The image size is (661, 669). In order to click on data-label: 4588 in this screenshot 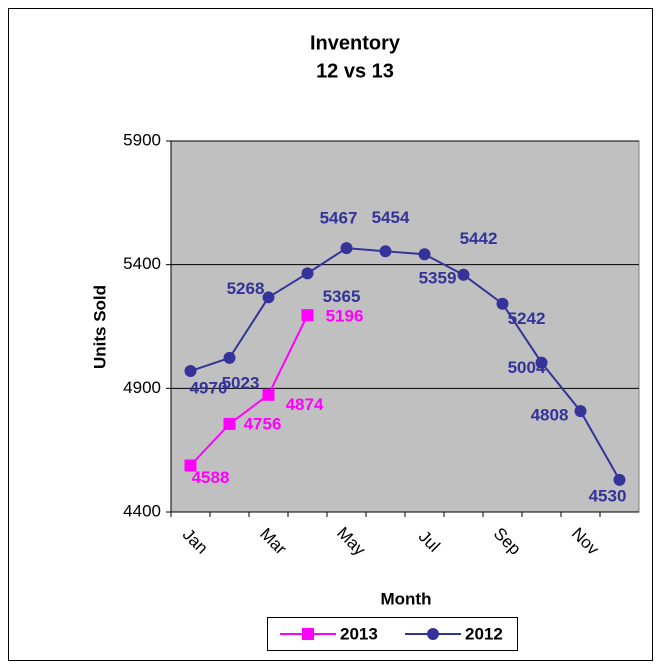, I will do `click(211, 477)`.